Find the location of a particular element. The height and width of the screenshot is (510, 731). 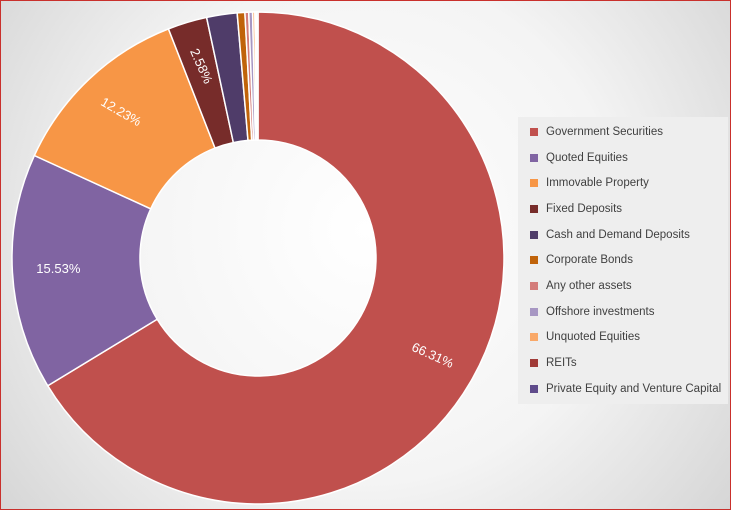

legend-item: Quoted Equities is located at coordinates (623, 158).